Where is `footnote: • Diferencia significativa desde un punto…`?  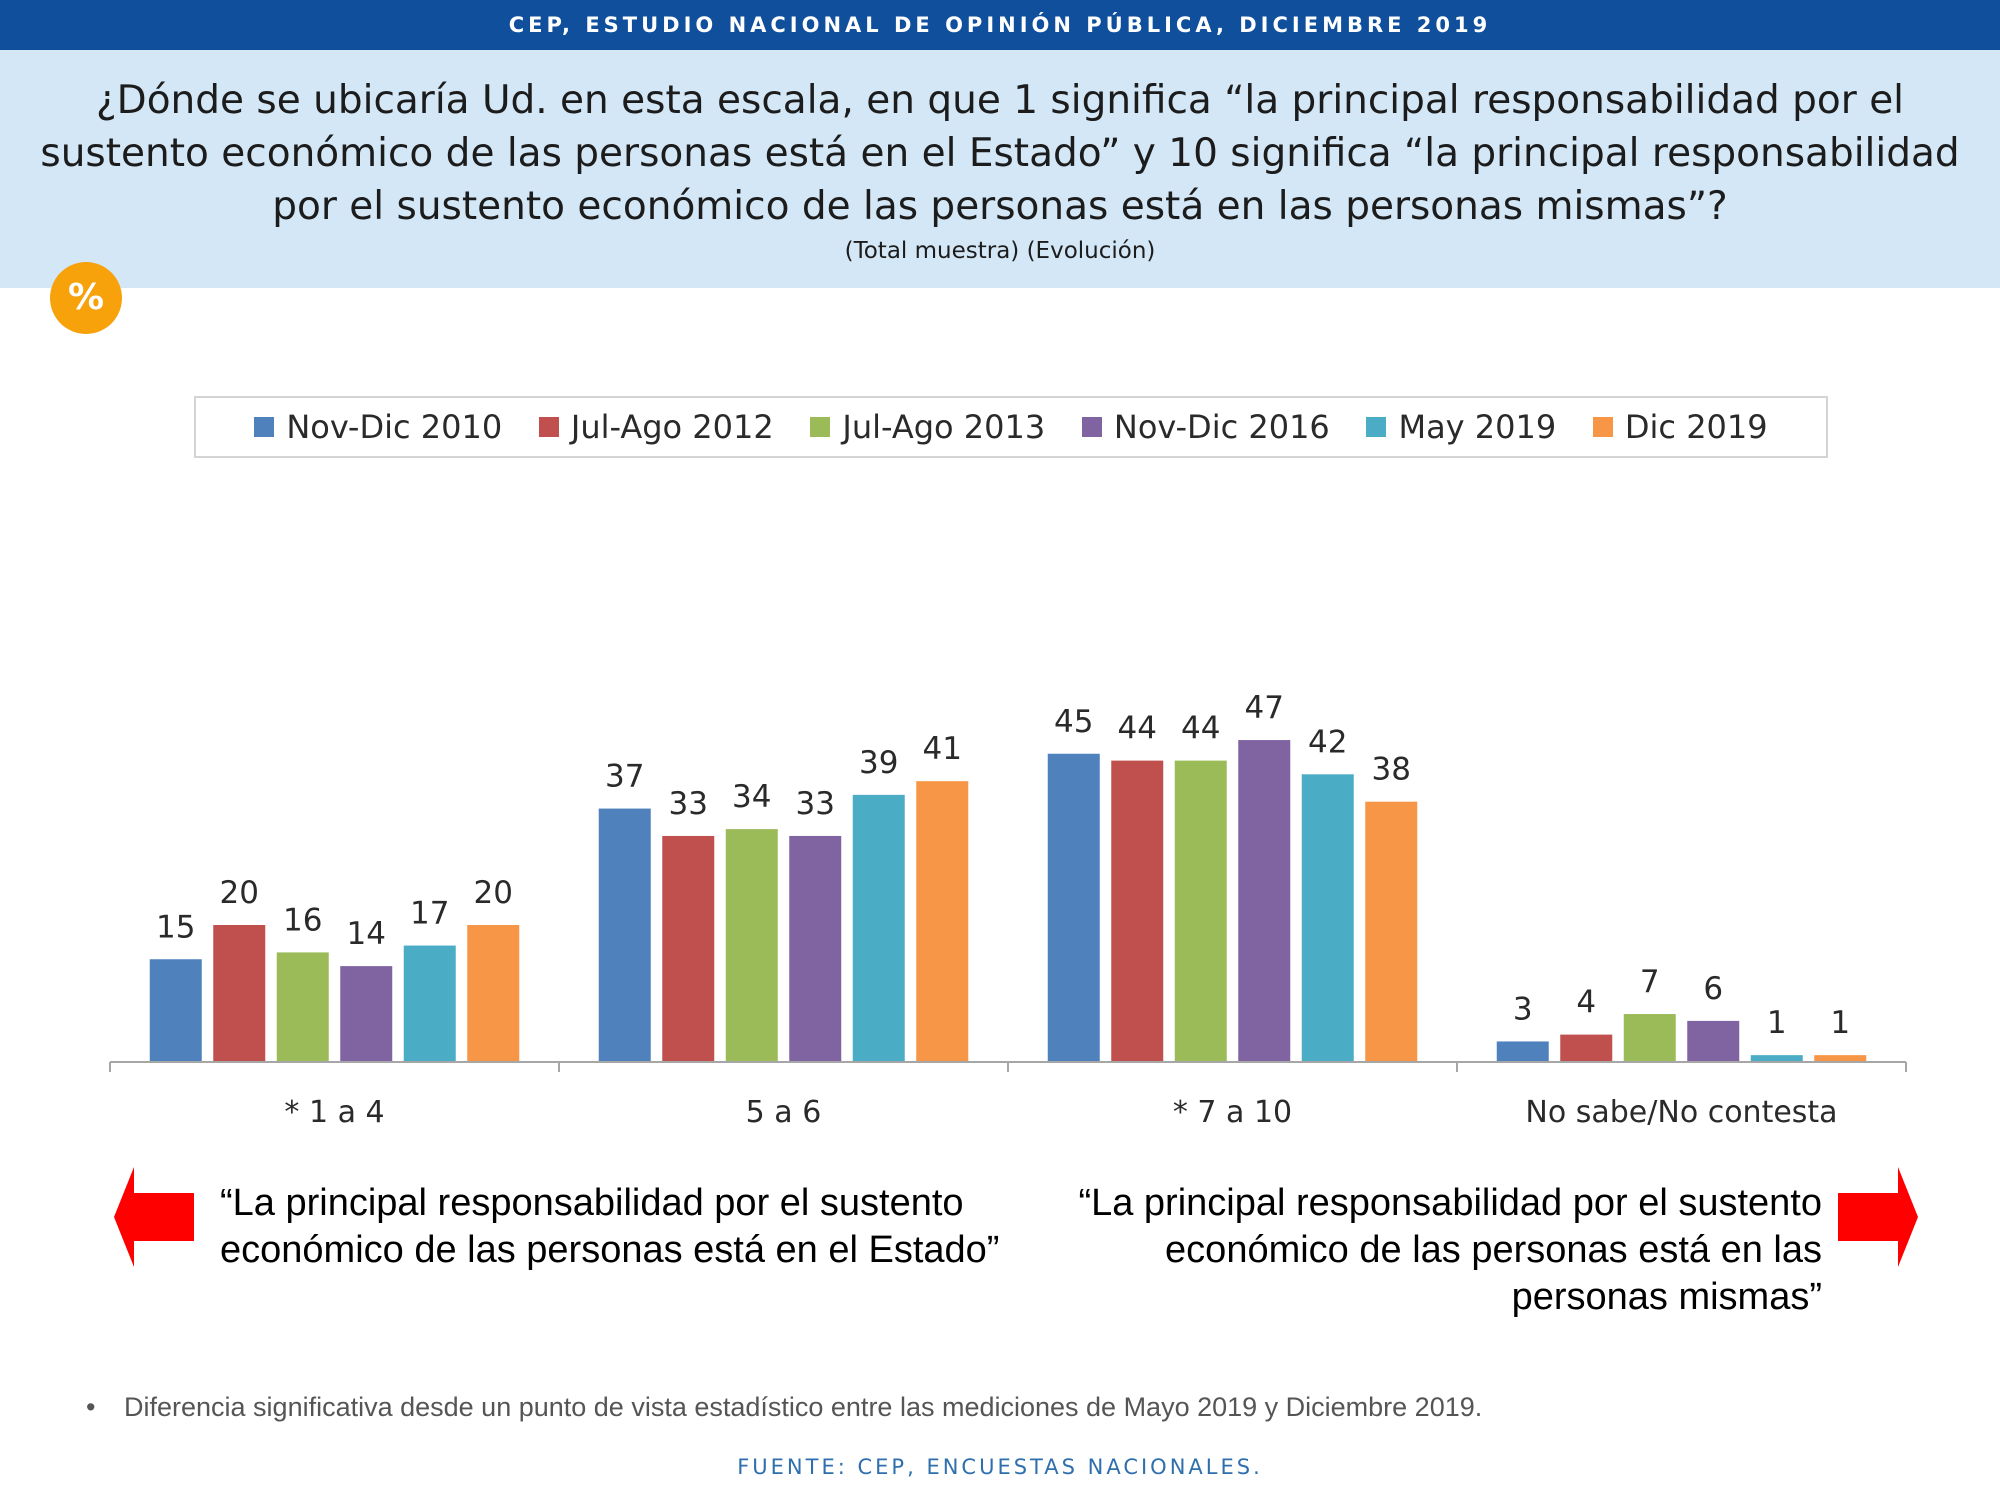 footnote: • Diferencia significativa desde un punto… is located at coordinates (784, 1407).